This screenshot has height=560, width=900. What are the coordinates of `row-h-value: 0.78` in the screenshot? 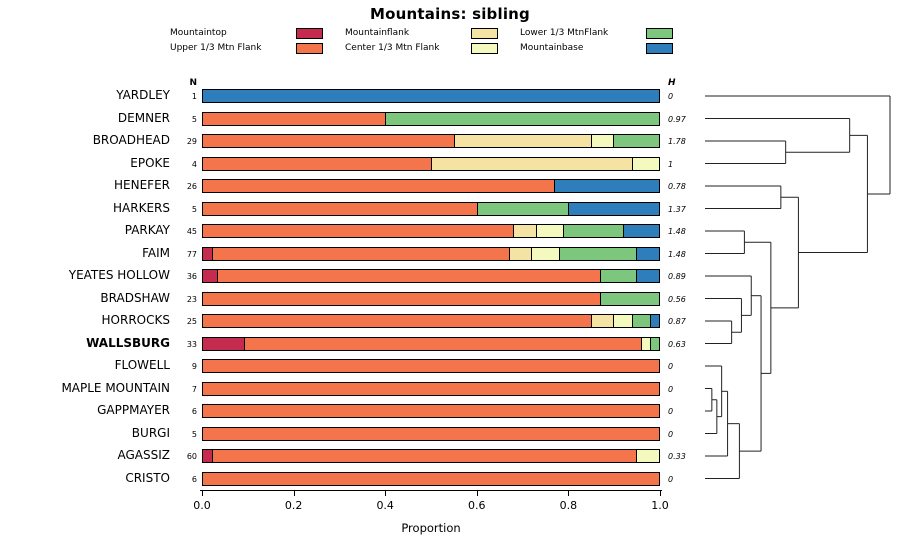 It's located at (677, 186).